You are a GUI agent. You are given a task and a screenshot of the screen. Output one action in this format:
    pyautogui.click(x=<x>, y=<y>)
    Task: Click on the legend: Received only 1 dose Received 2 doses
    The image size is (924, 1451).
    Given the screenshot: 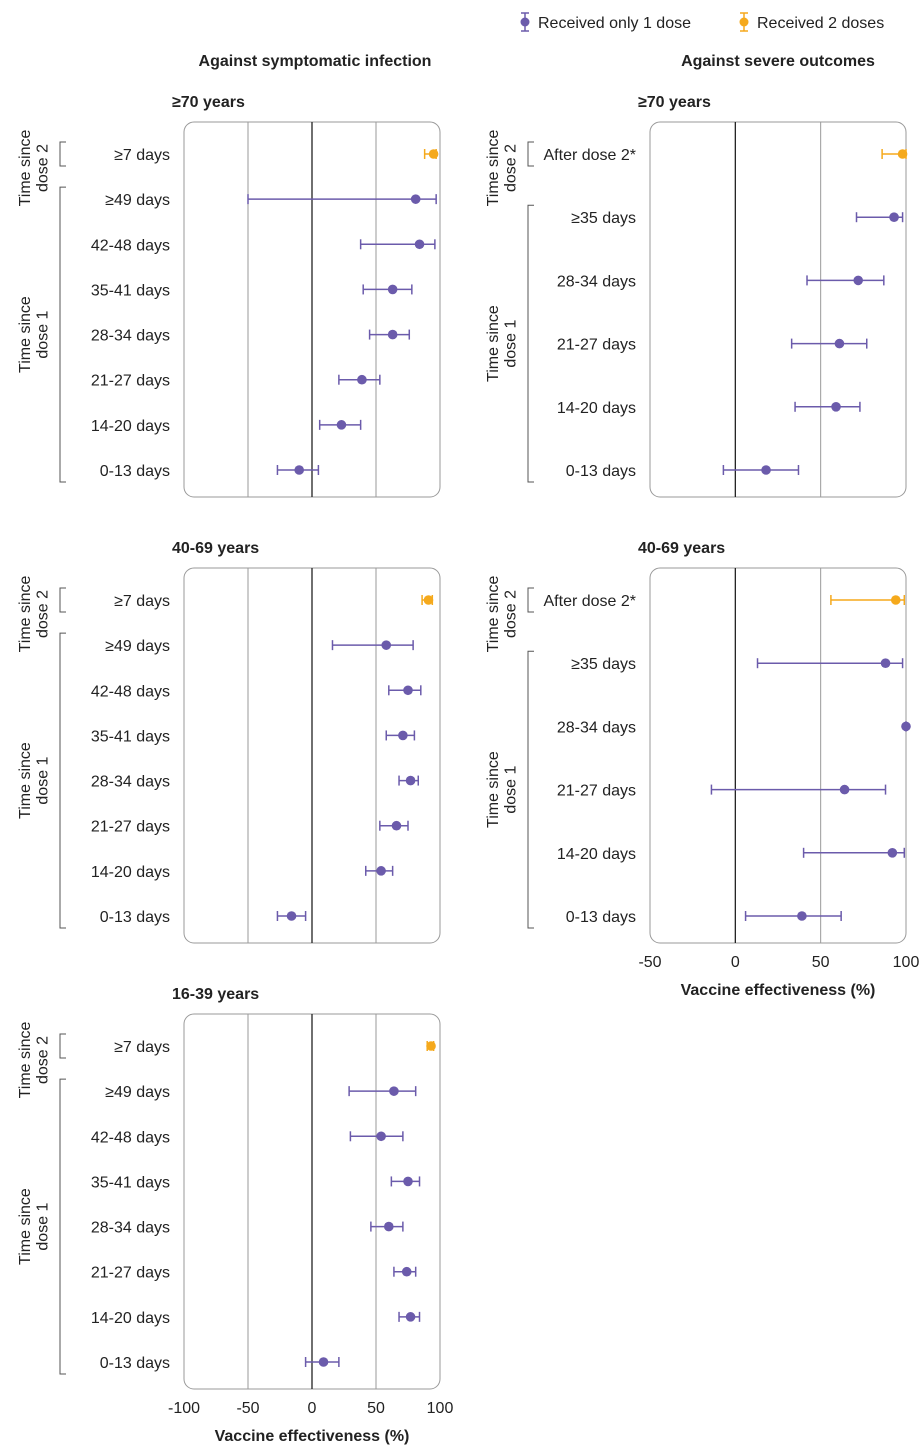 What is the action you would take?
    pyautogui.click(x=702, y=22)
    